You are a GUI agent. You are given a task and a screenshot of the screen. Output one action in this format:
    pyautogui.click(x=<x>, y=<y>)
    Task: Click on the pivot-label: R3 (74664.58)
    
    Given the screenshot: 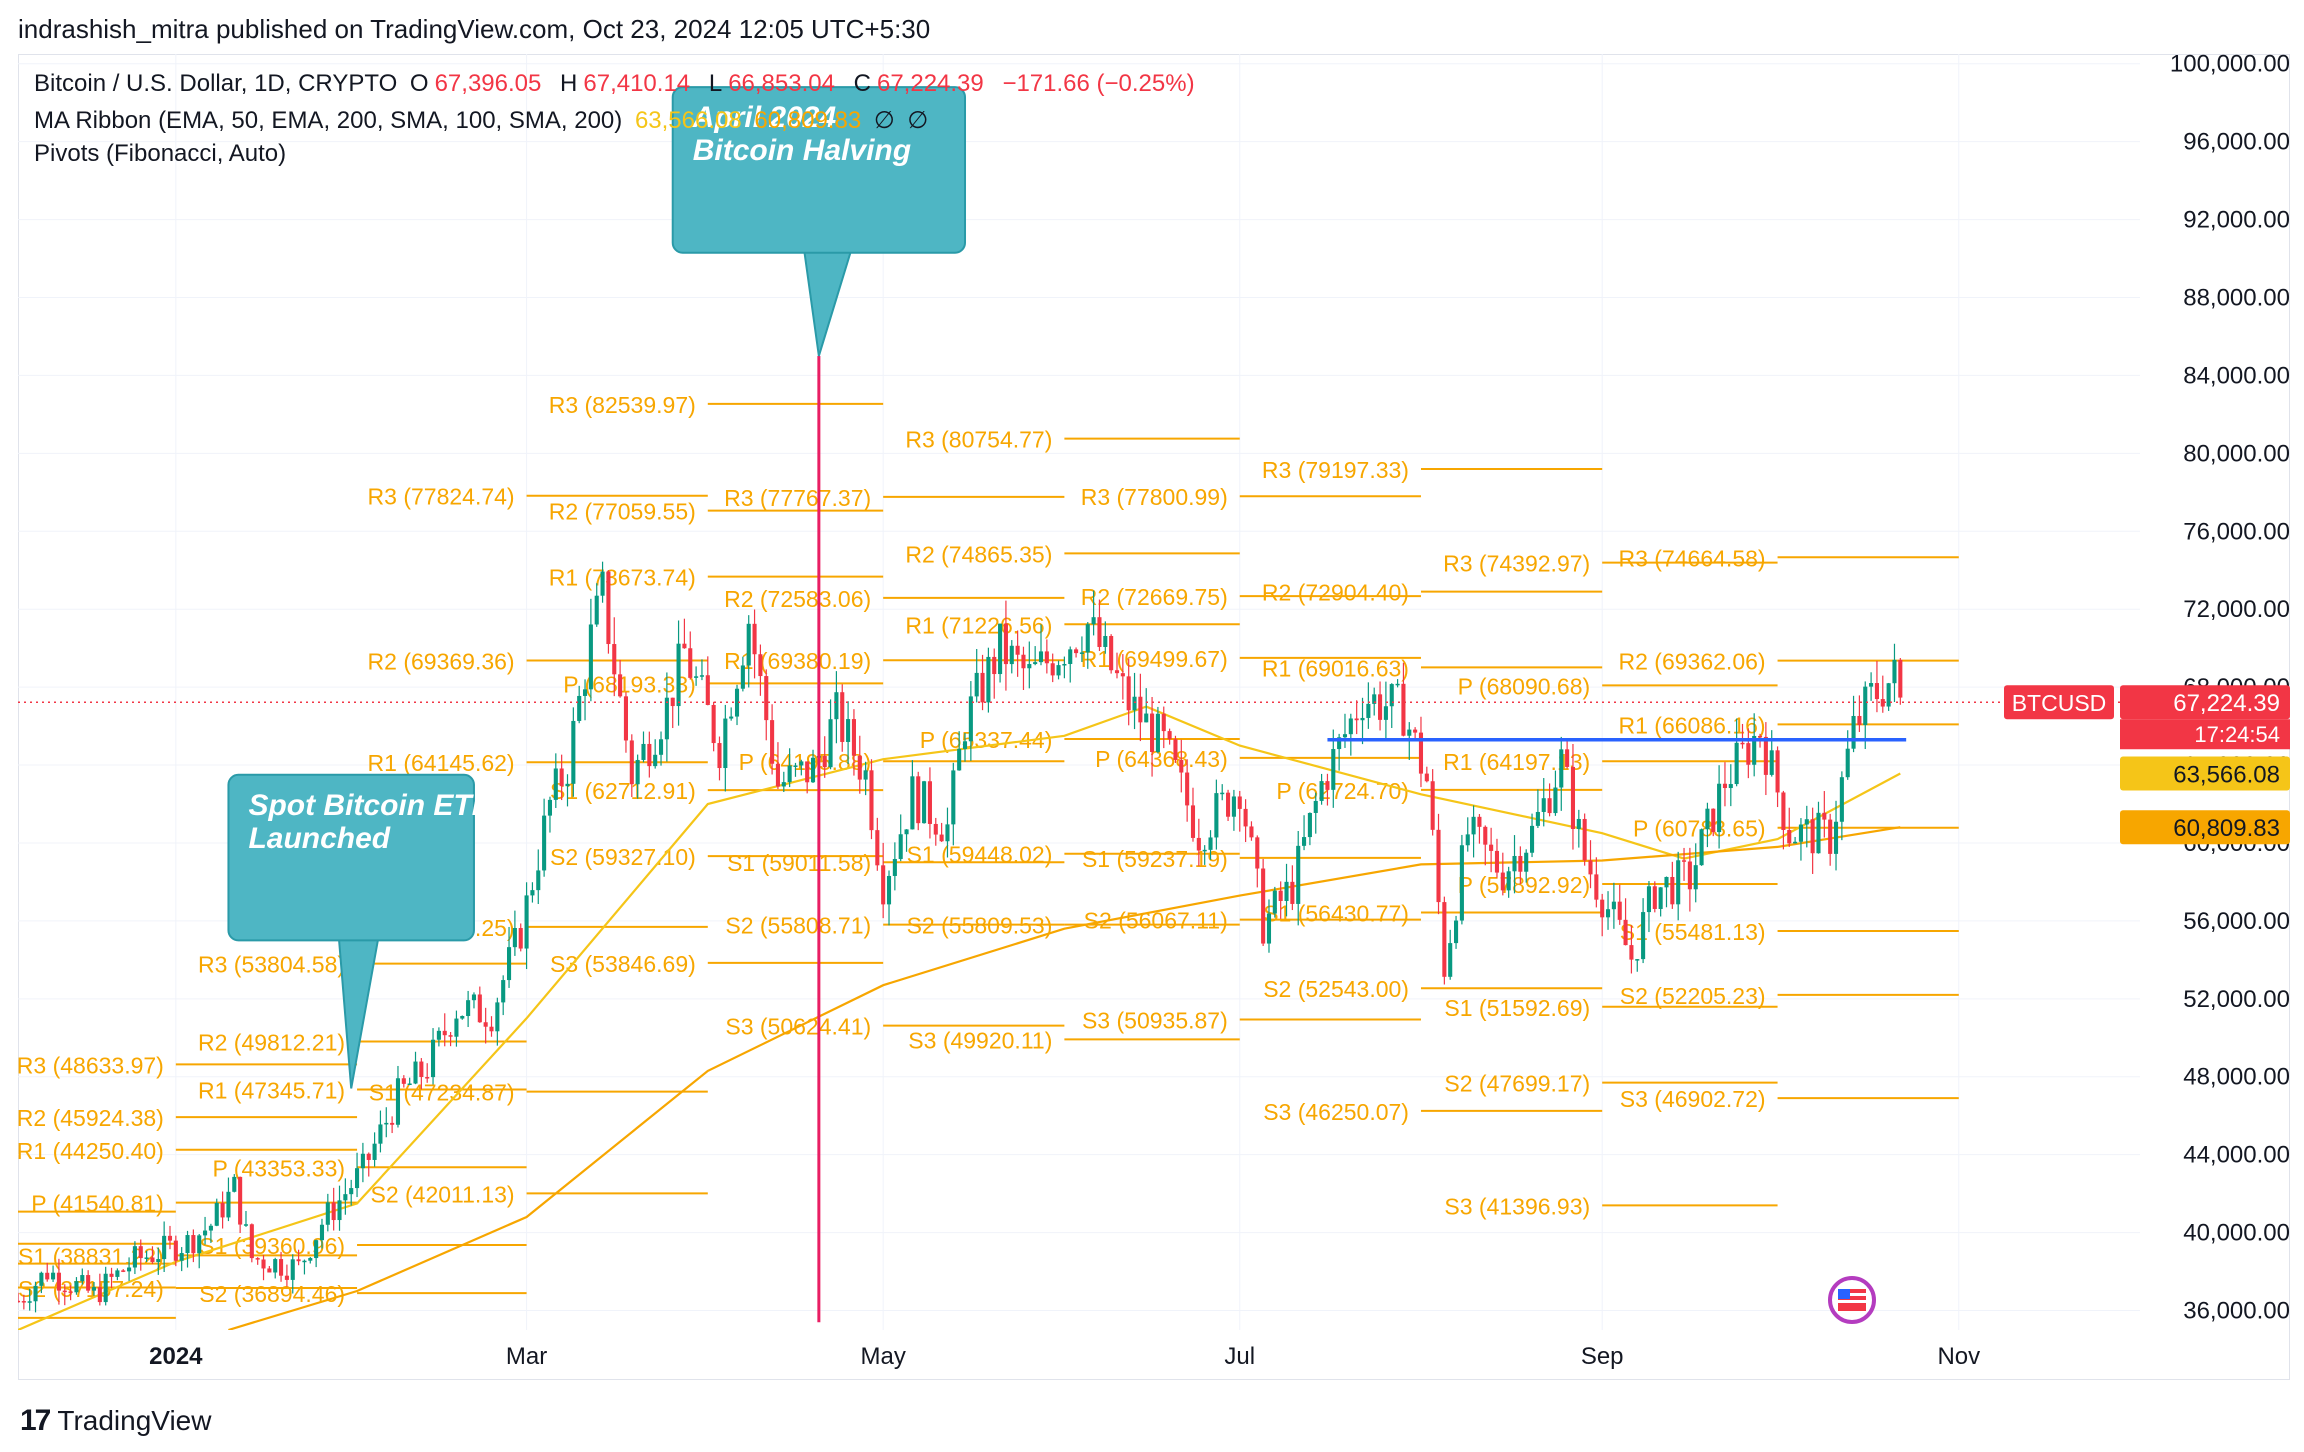 What is the action you would take?
    pyautogui.click(x=1692, y=558)
    